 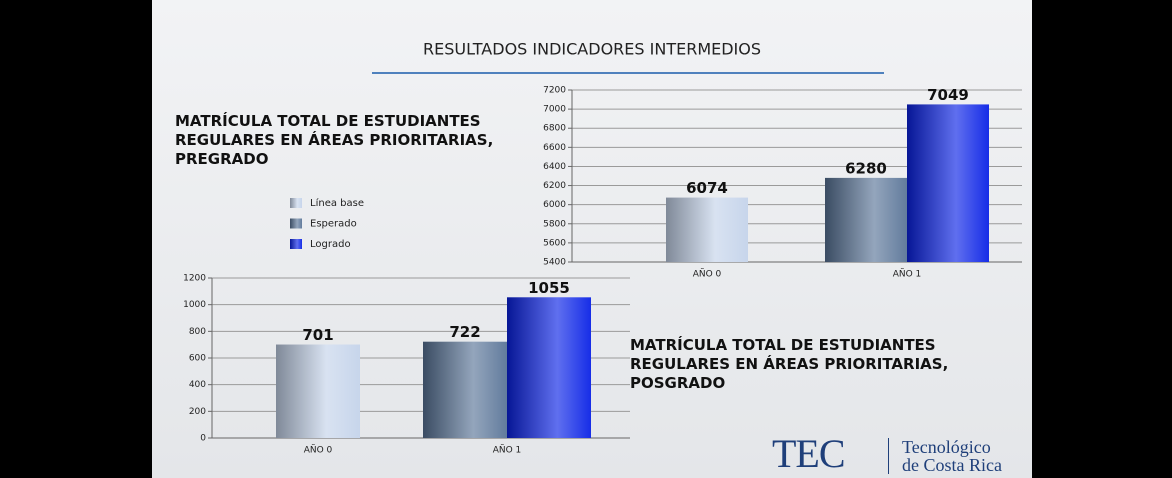 What do you see at coordinates (554, 263) in the screenshot?
I see `y-tick-label: 5400` at bounding box center [554, 263].